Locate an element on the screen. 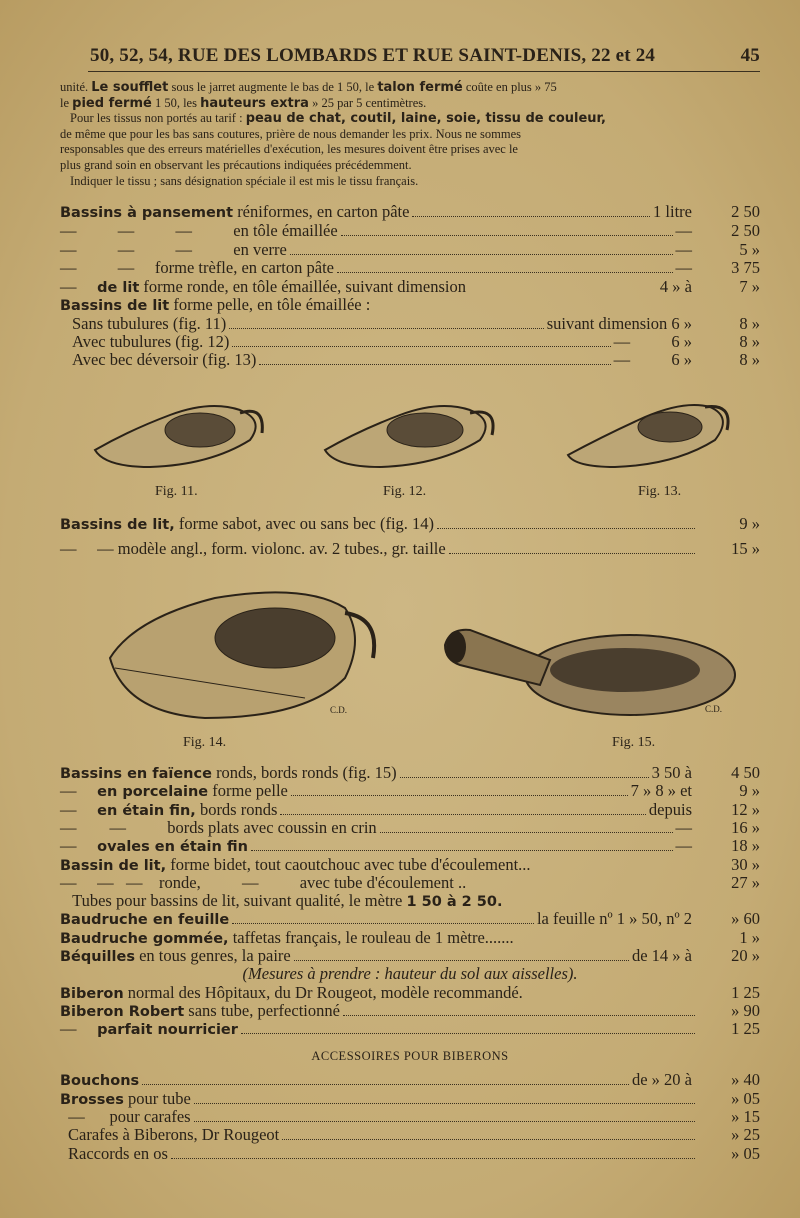 This screenshot has width=800, height=1218. item-label: — — forme trèfle, en carton pâte is located at coordinates (197, 268).